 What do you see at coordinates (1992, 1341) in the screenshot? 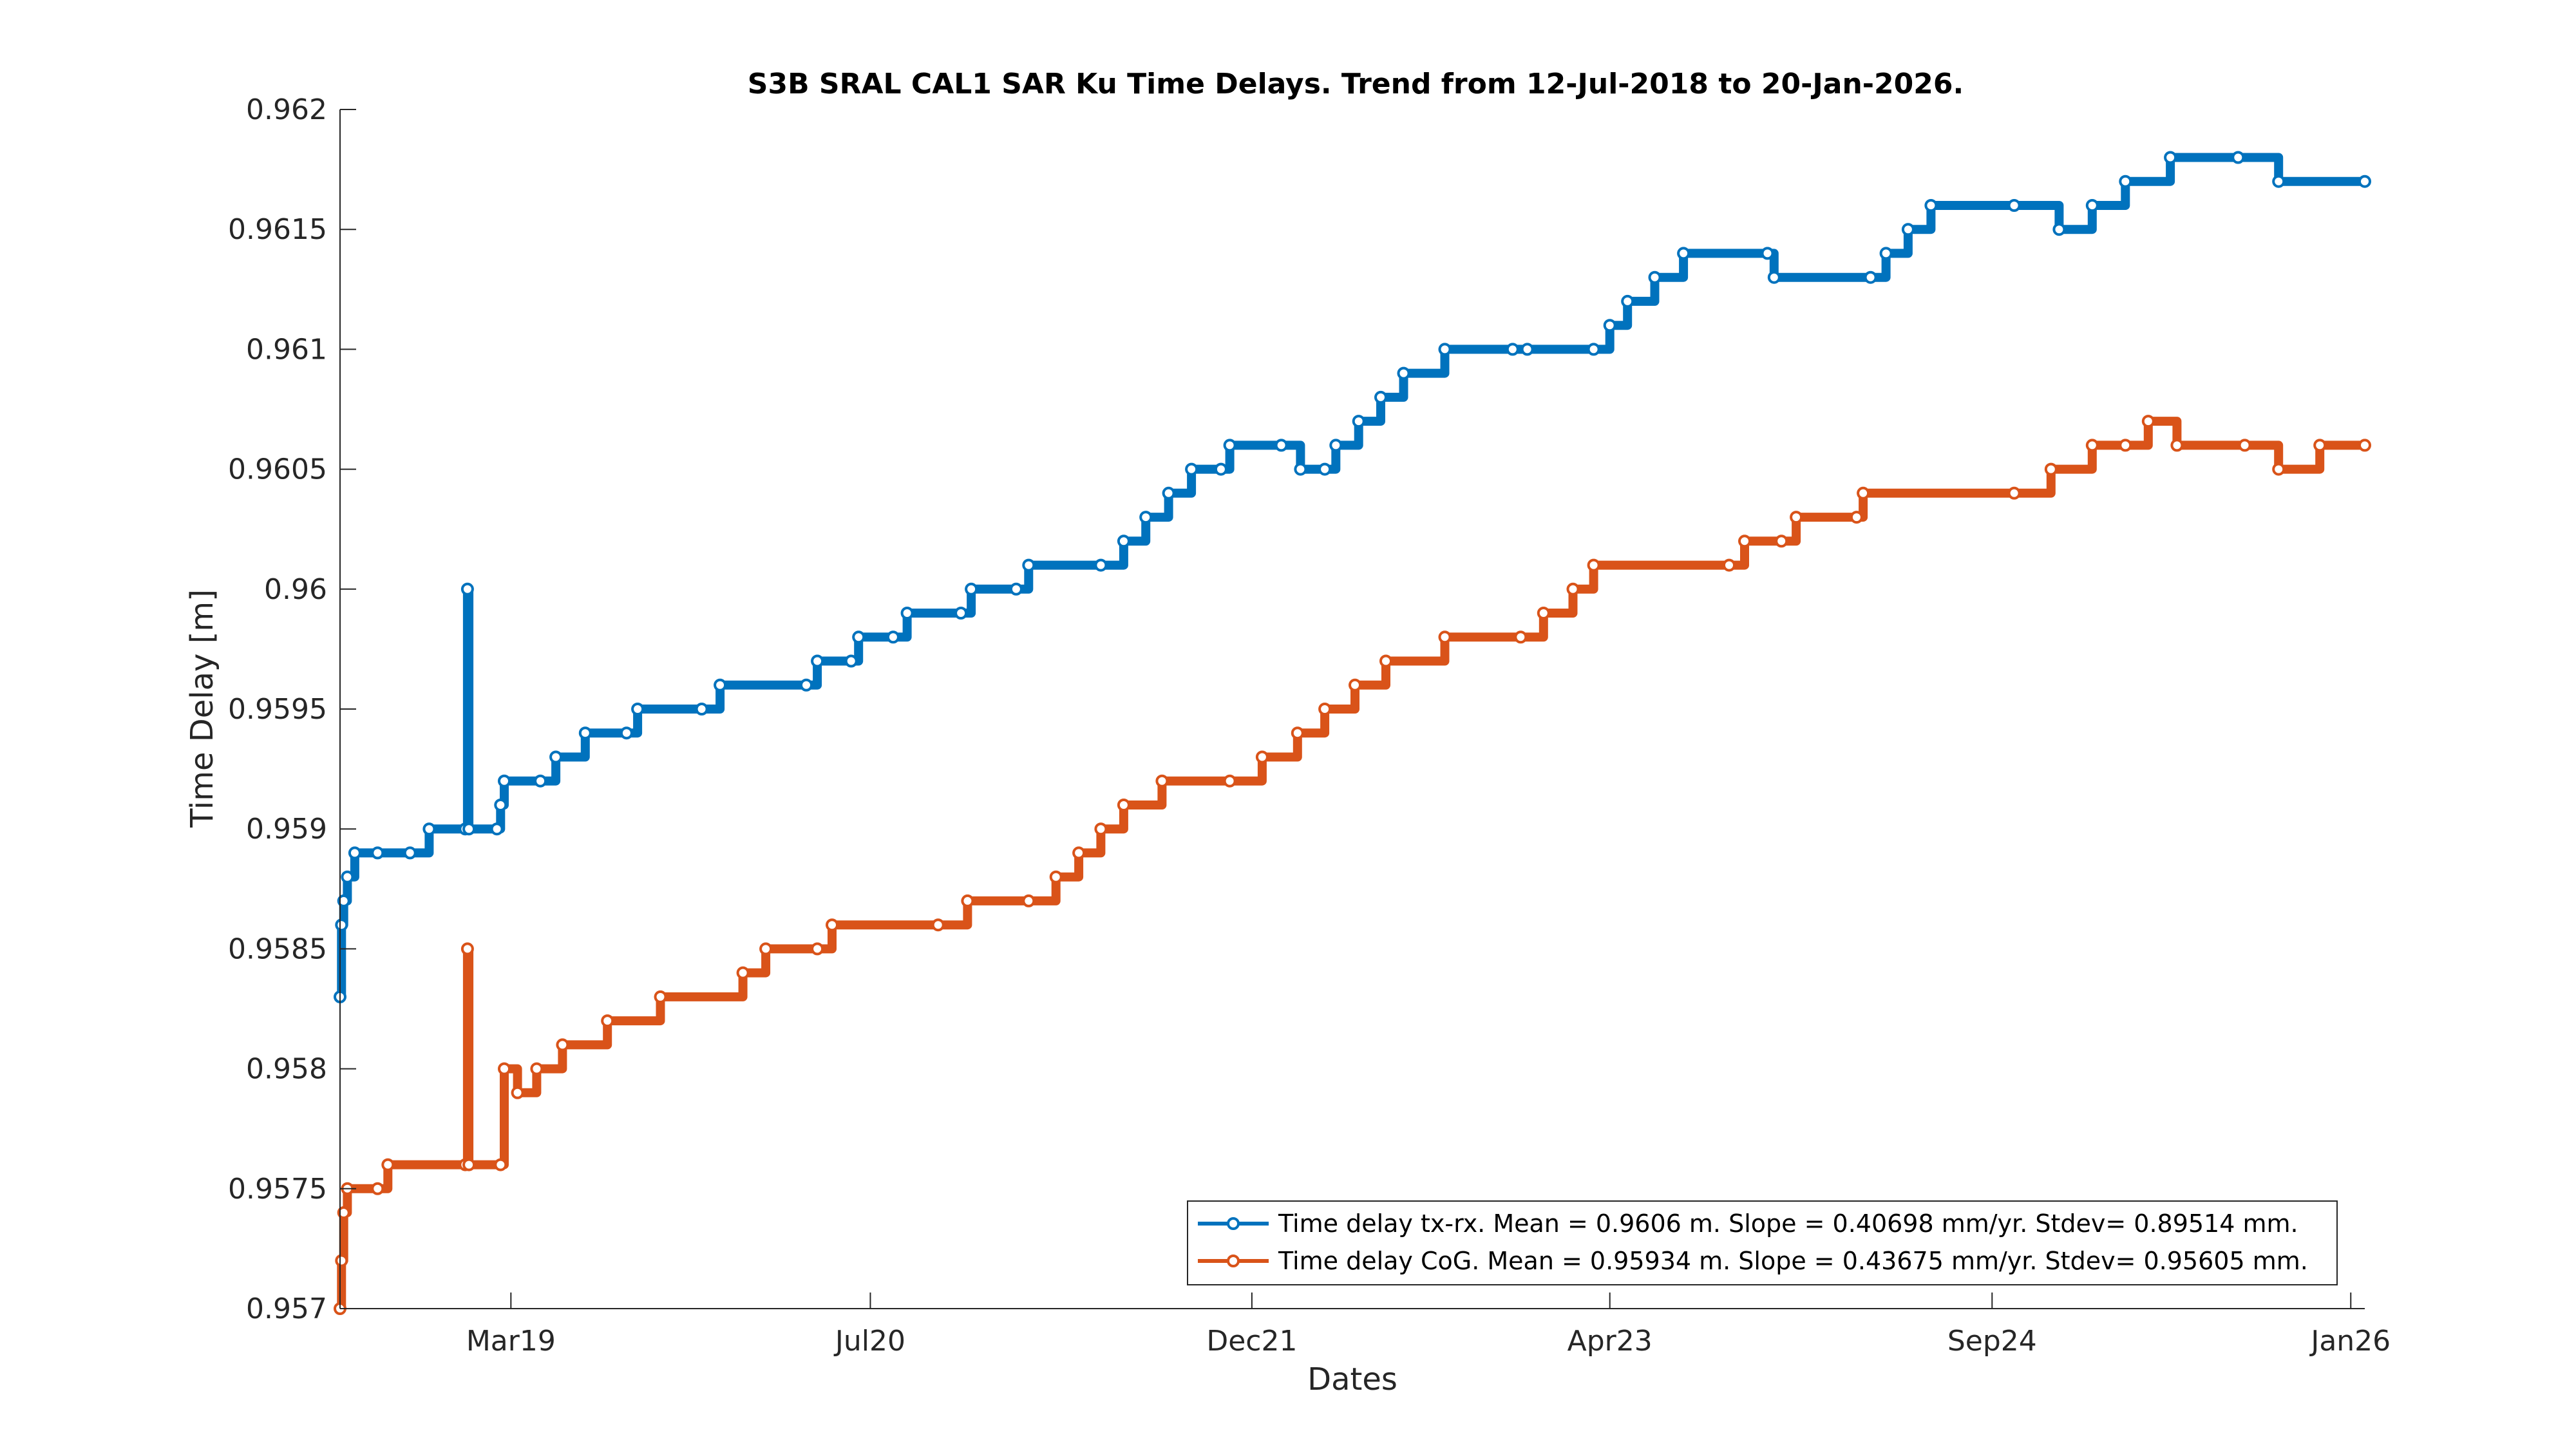
I see `x-tick-label: Sep24` at bounding box center [1992, 1341].